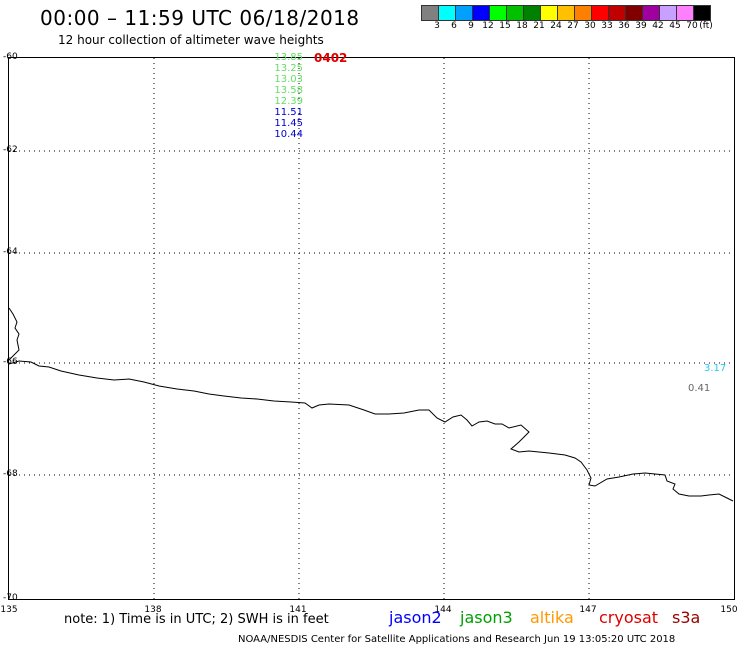  What do you see at coordinates (443, 610) in the screenshot?
I see `lon-label-144: 144` at bounding box center [443, 610].